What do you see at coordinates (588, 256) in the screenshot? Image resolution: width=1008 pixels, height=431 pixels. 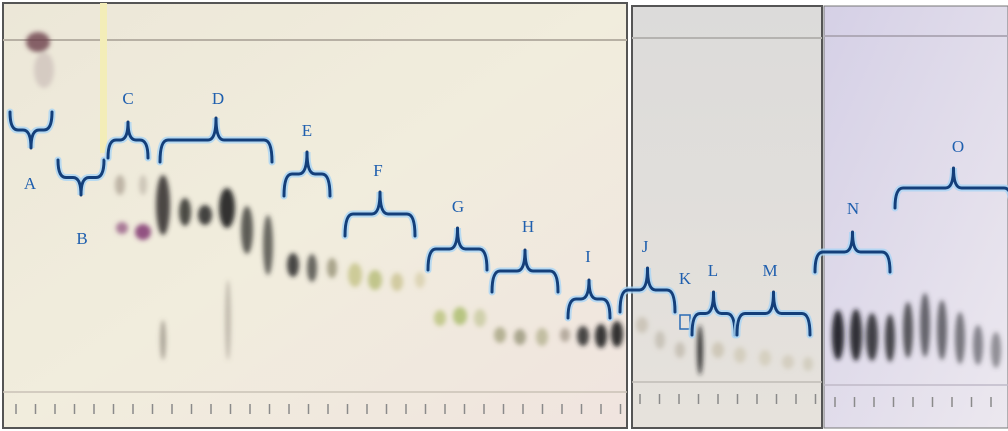 I see `group-label: I` at bounding box center [588, 256].